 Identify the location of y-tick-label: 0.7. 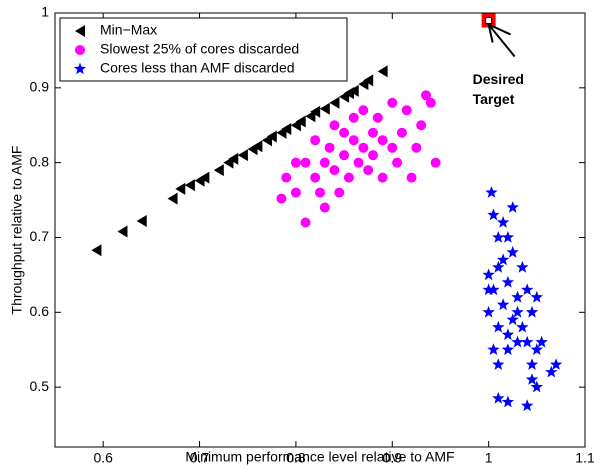
(40, 236).